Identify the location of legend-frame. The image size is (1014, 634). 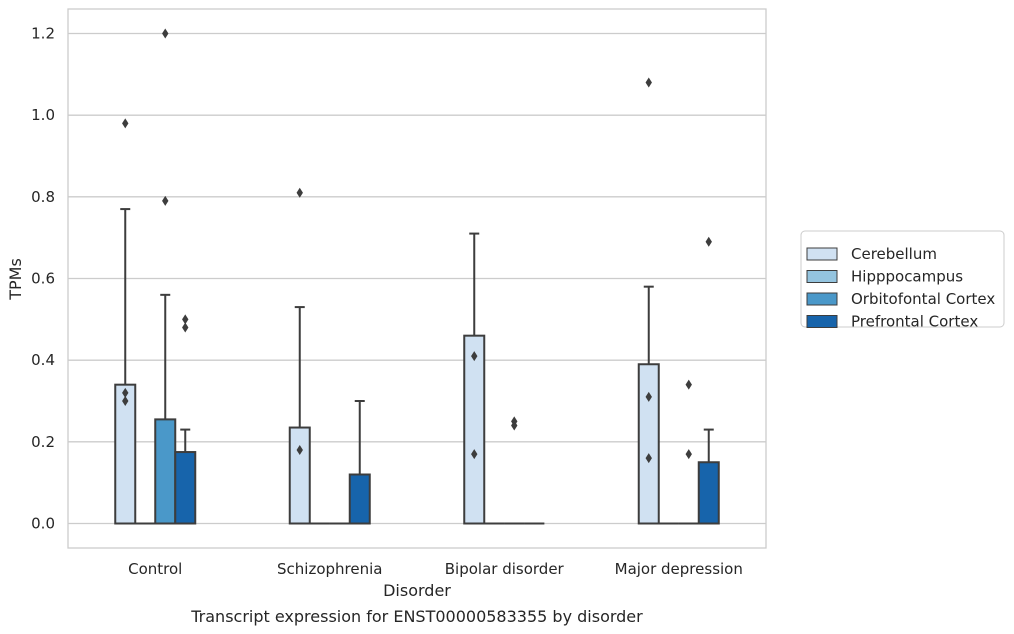
(902, 279).